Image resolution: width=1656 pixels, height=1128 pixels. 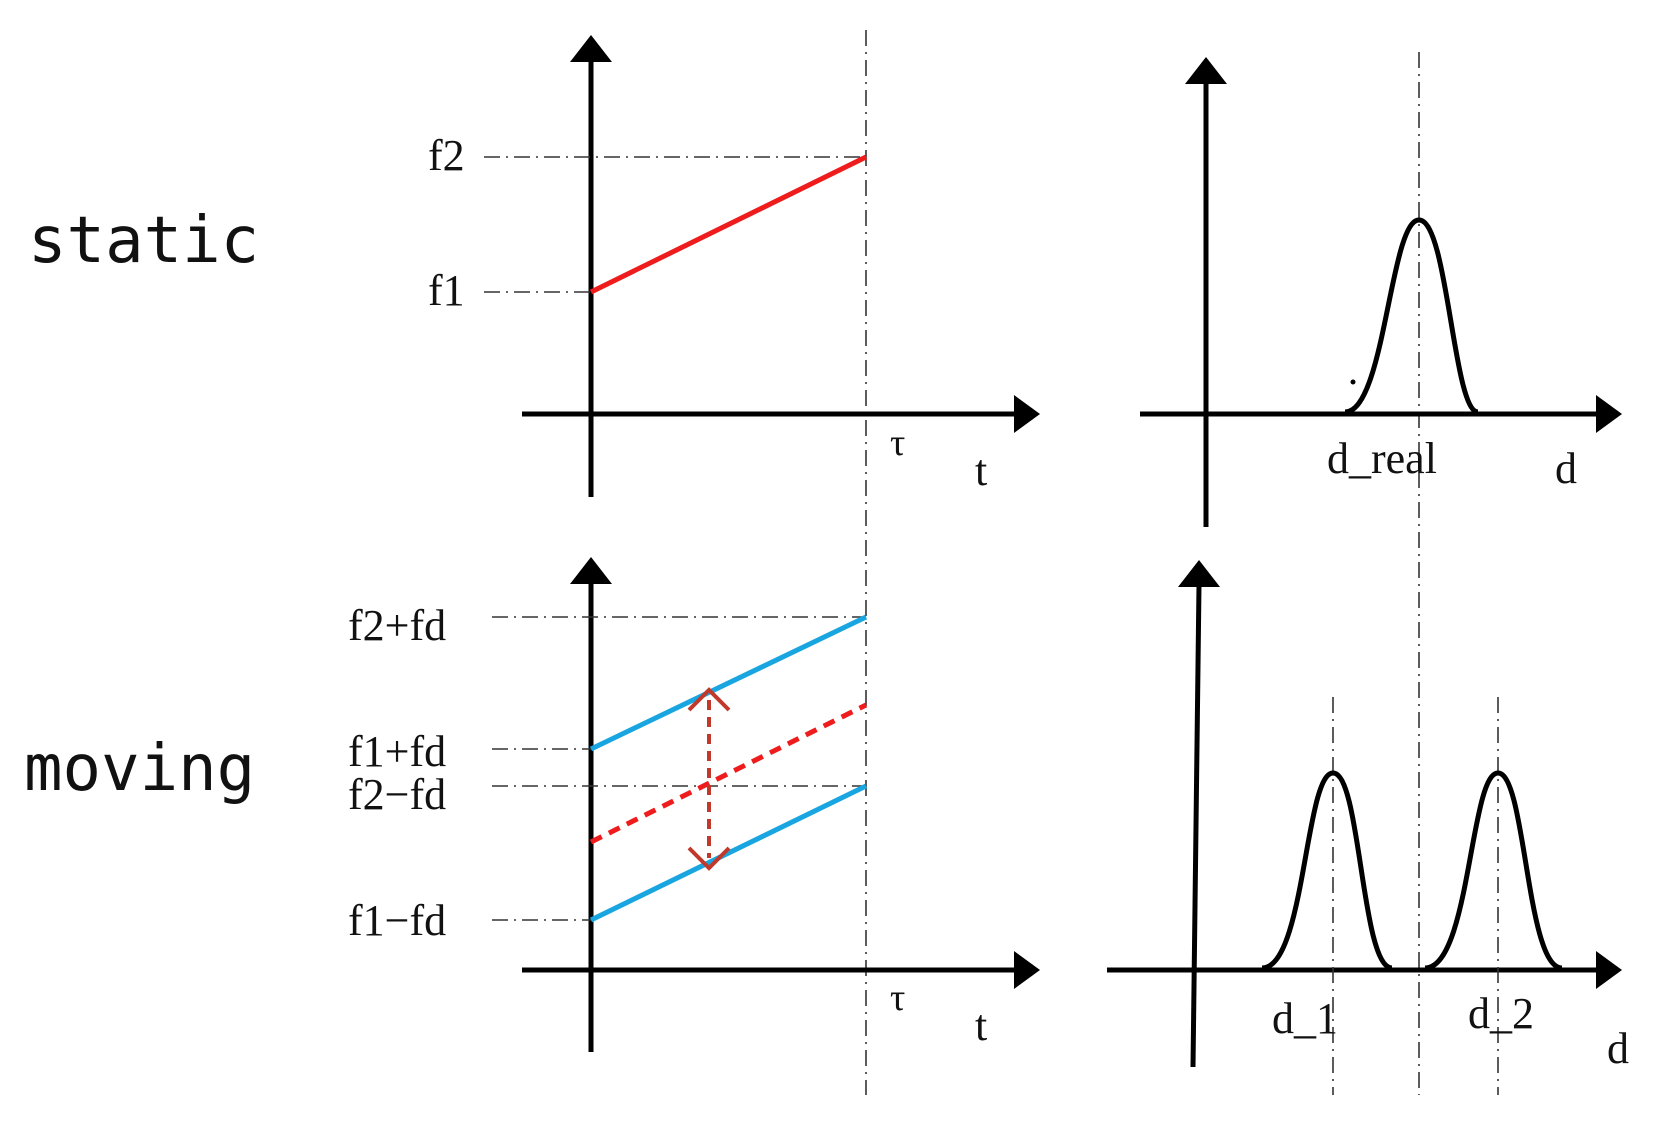 I want to click on label-d2: d_2, so click(x=1501, y=1013).